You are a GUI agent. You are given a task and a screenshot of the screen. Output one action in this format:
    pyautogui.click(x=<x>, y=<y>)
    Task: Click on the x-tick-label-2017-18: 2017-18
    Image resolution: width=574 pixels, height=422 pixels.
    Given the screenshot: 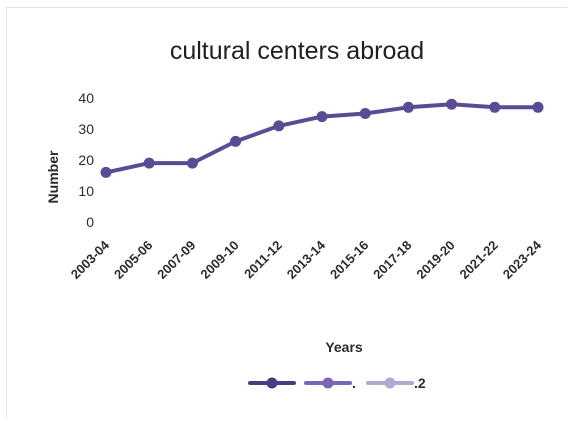 What is the action you would take?
    pyautogui.click(x=392, y=260)
    